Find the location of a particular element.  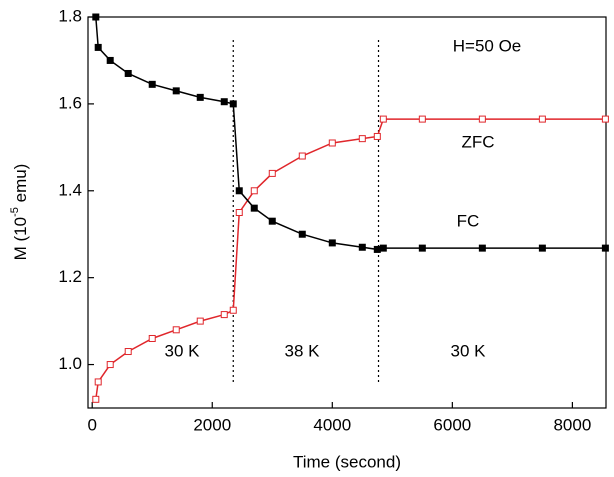

annotation: H=50 Oe is located at coordinates (487, 45).